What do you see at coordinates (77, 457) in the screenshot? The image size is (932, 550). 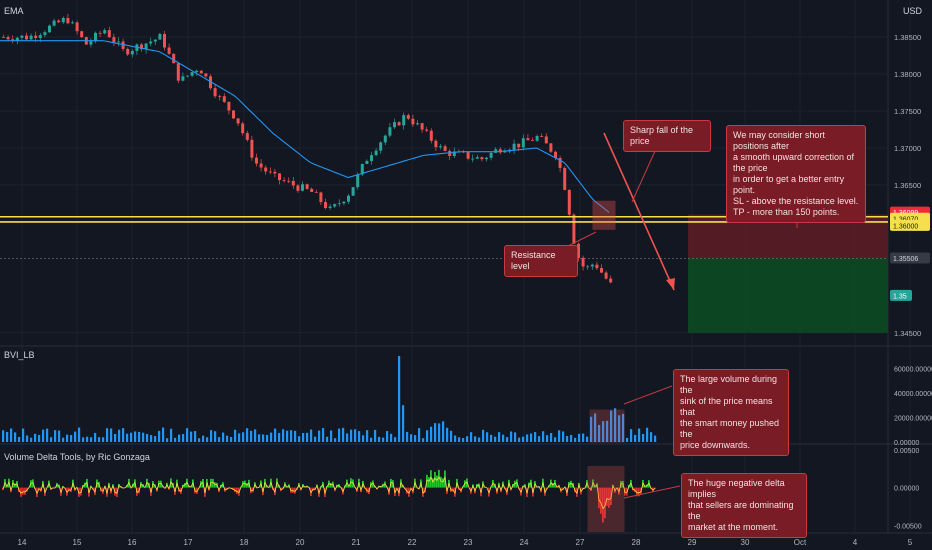 I see `delta-panel-label: Volume Delta Tools, by Ric Gonzaga` at bounding box center [77, 457].